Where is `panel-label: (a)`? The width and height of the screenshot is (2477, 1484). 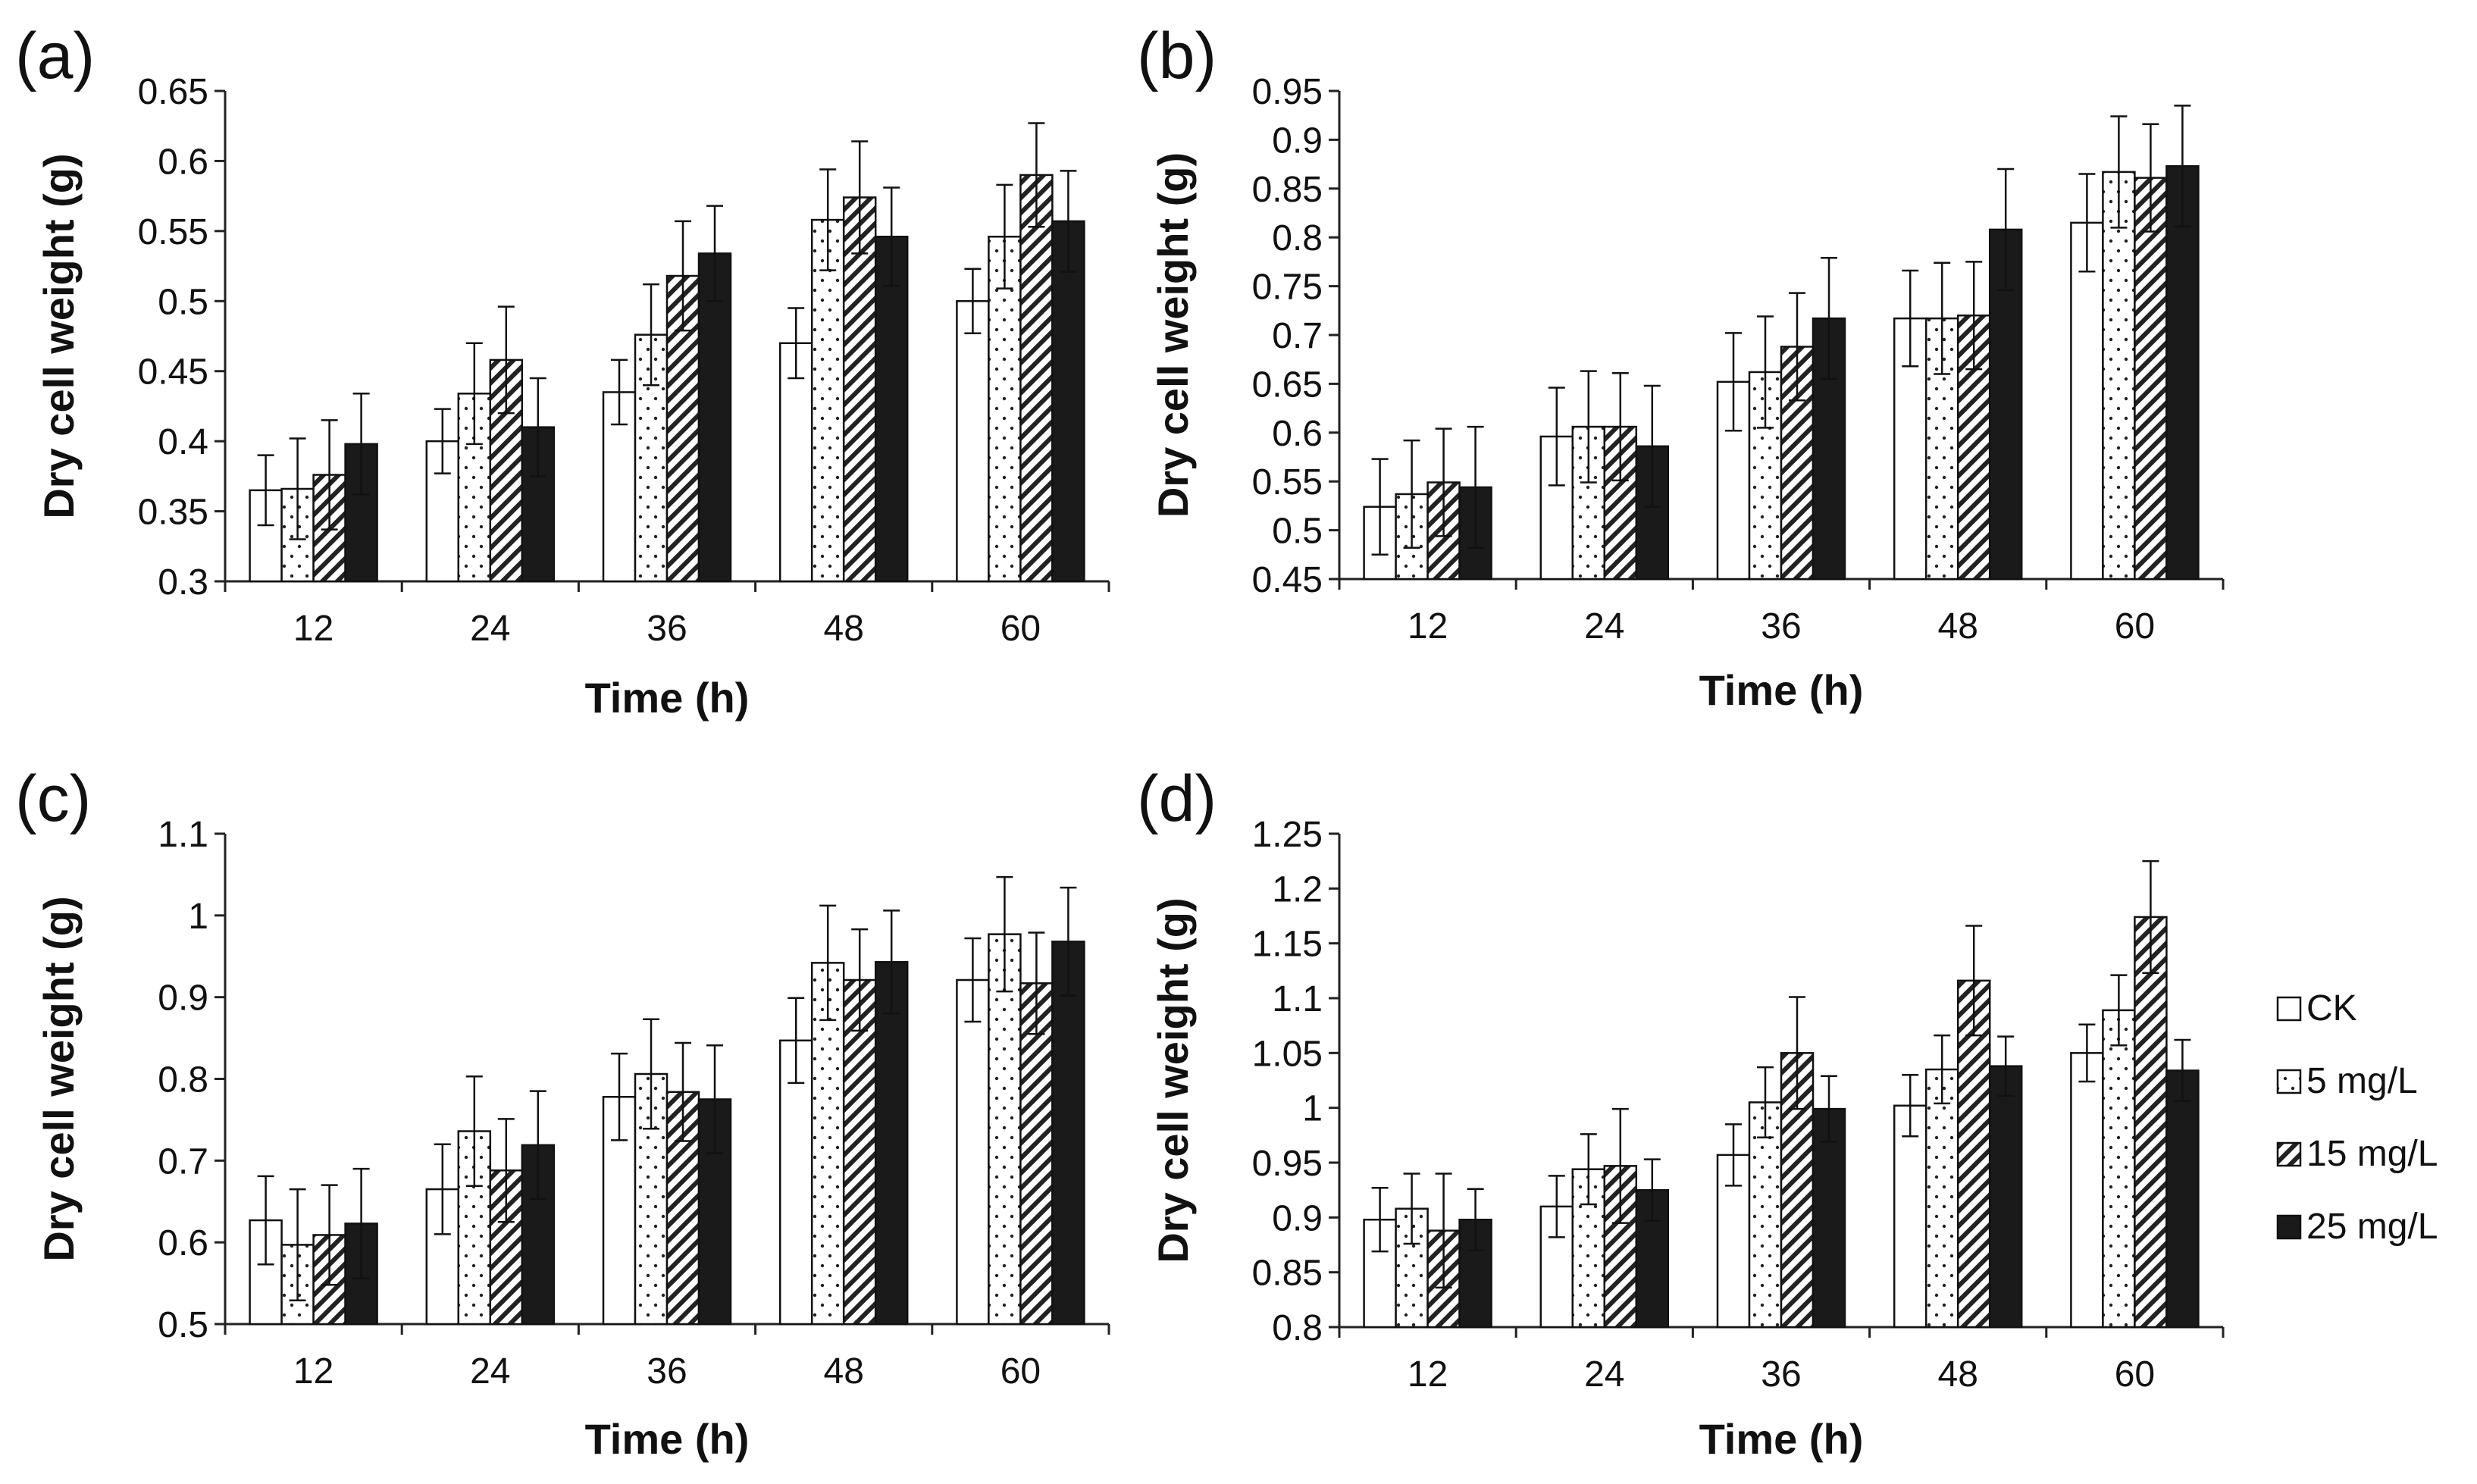
panel-label: (a) is located at coordinates (55, 56).